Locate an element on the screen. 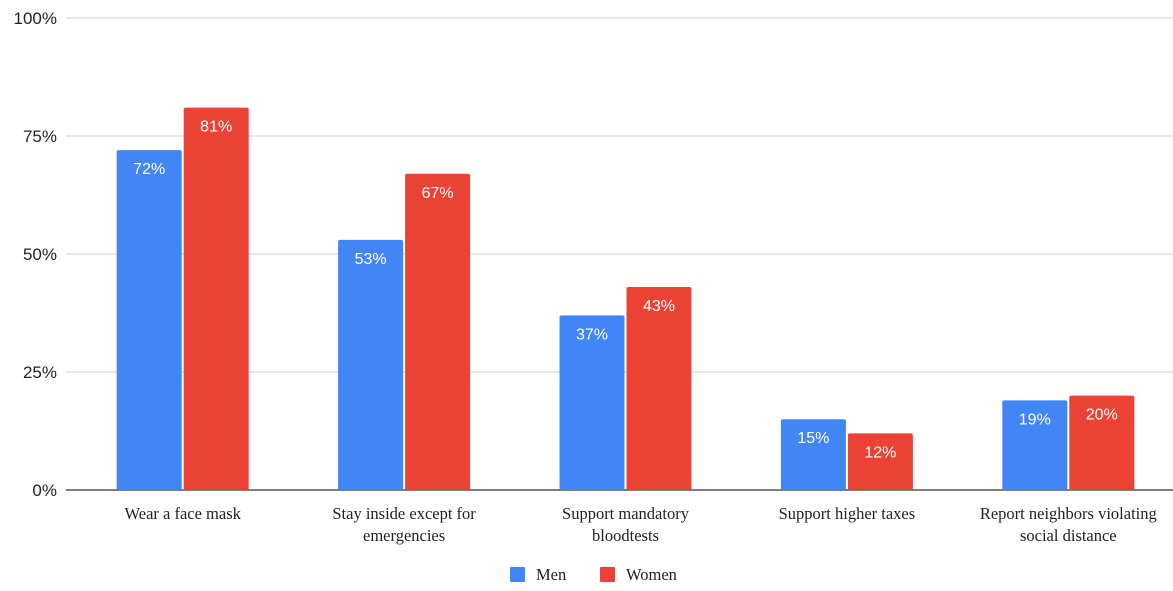 This screenshot has width=1173, height=591. data-label: 37% is located at coordinates (592, 334).